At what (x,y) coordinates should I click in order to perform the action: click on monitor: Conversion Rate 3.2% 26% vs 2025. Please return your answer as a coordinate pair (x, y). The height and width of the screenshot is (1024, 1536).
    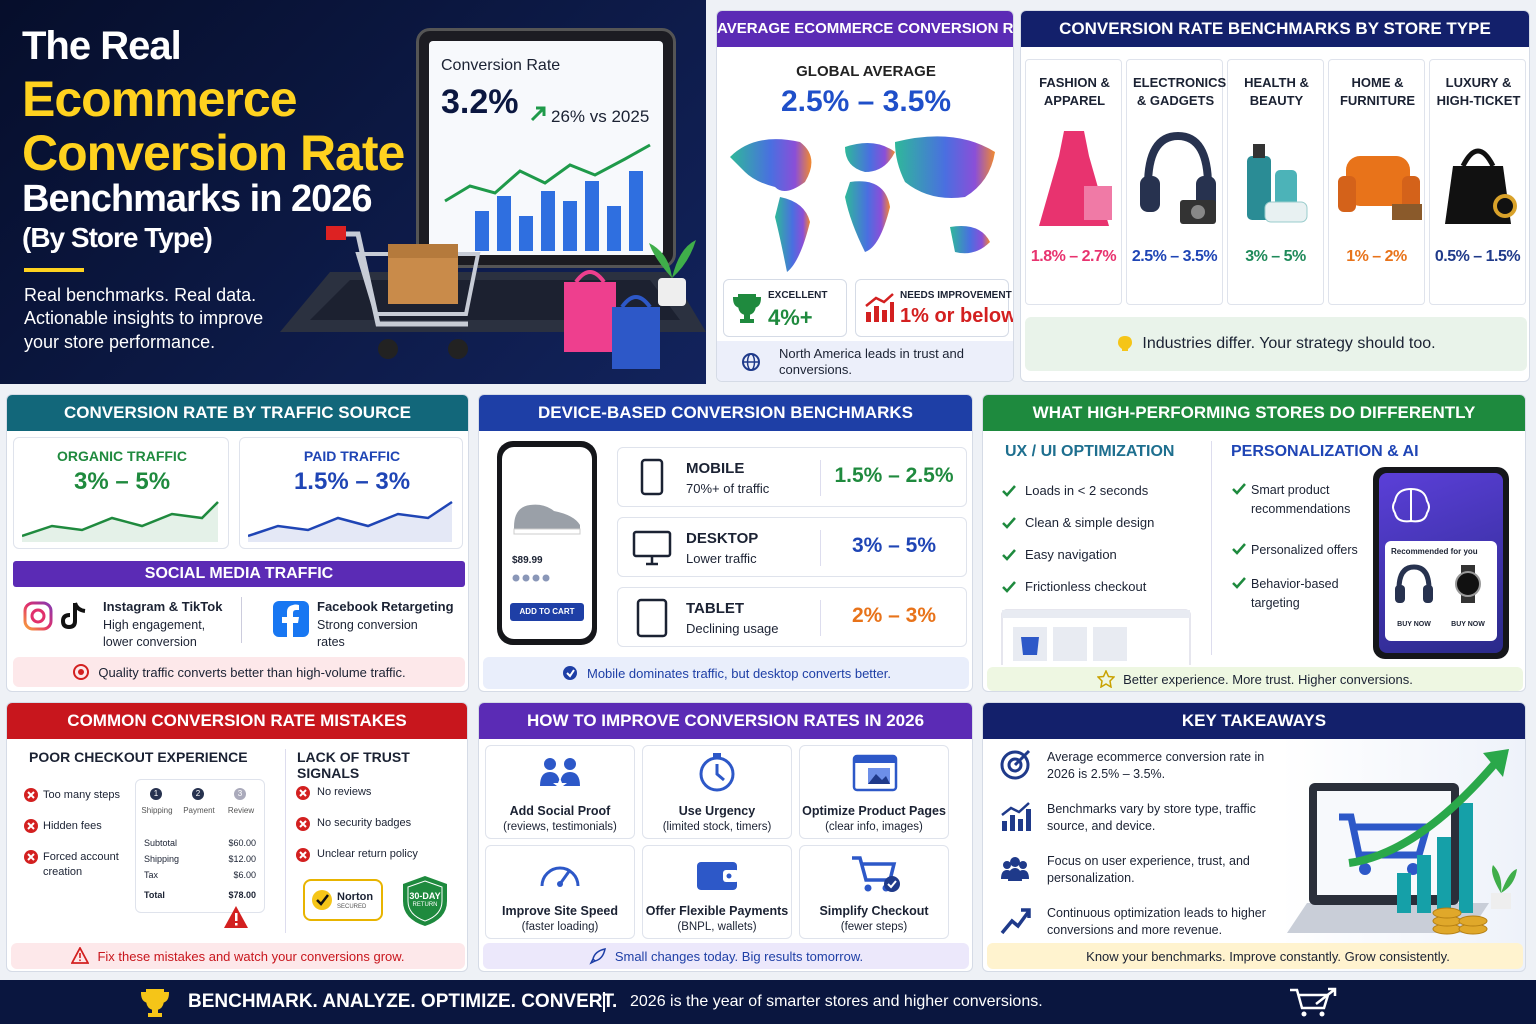
    Looking at the image, I should click on (546, 148).